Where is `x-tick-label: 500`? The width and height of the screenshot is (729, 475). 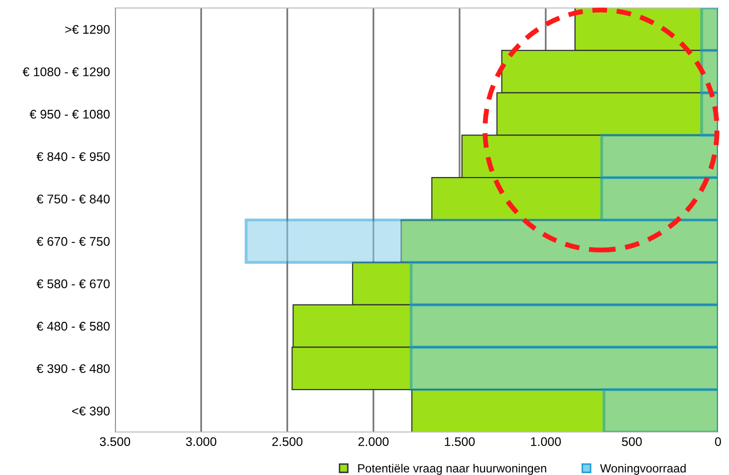
x-tick-label: 500 is located at coordinates (632, 441).